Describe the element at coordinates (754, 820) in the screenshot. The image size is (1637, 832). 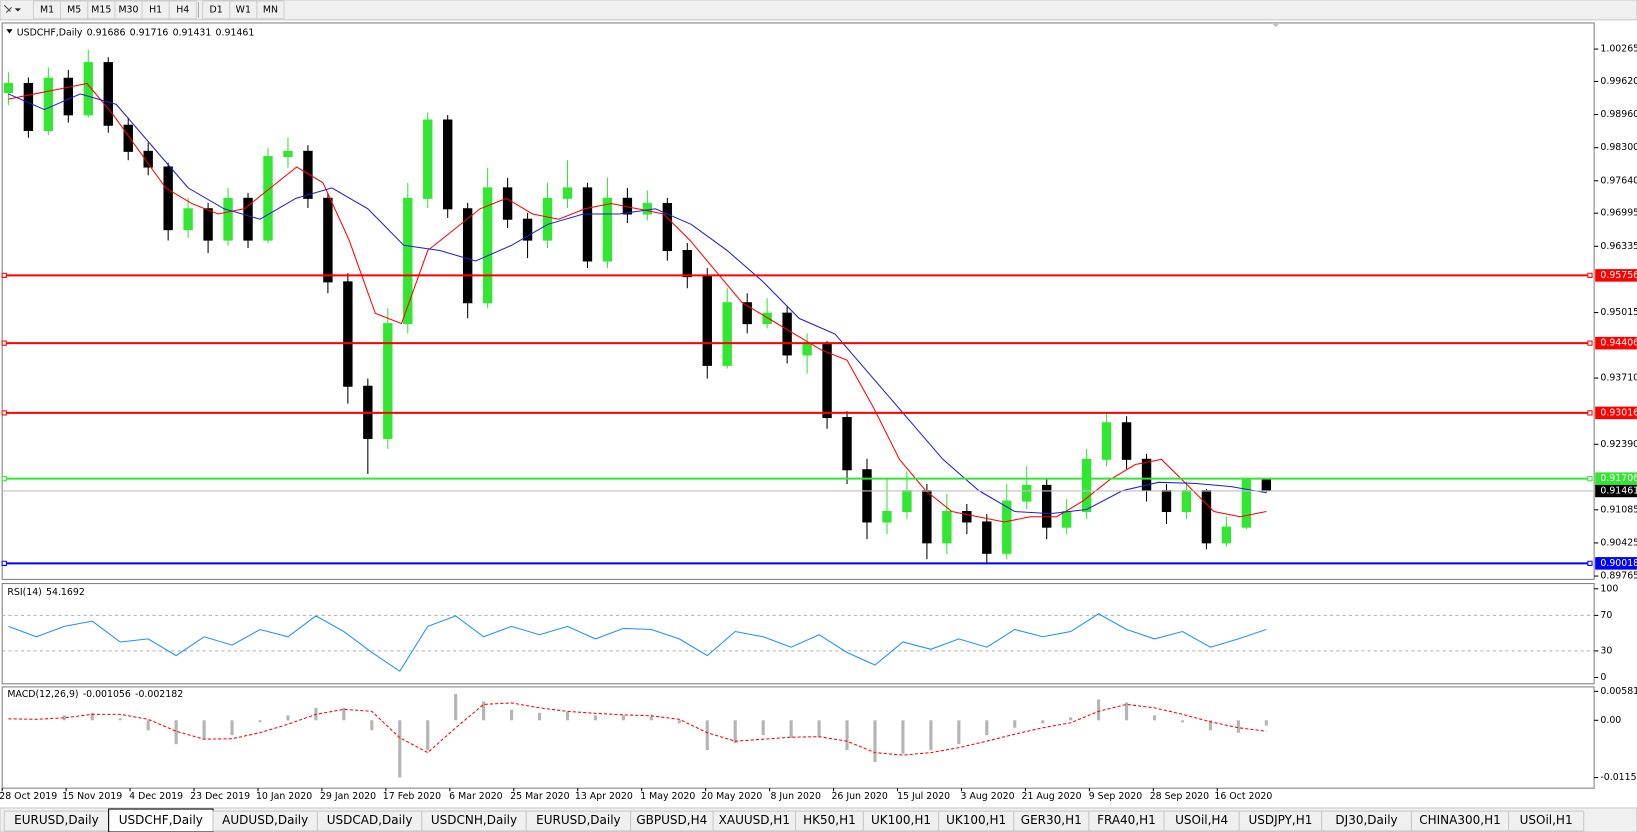
I see `symbol-tab-label: XAUUSD,H1` at that location.